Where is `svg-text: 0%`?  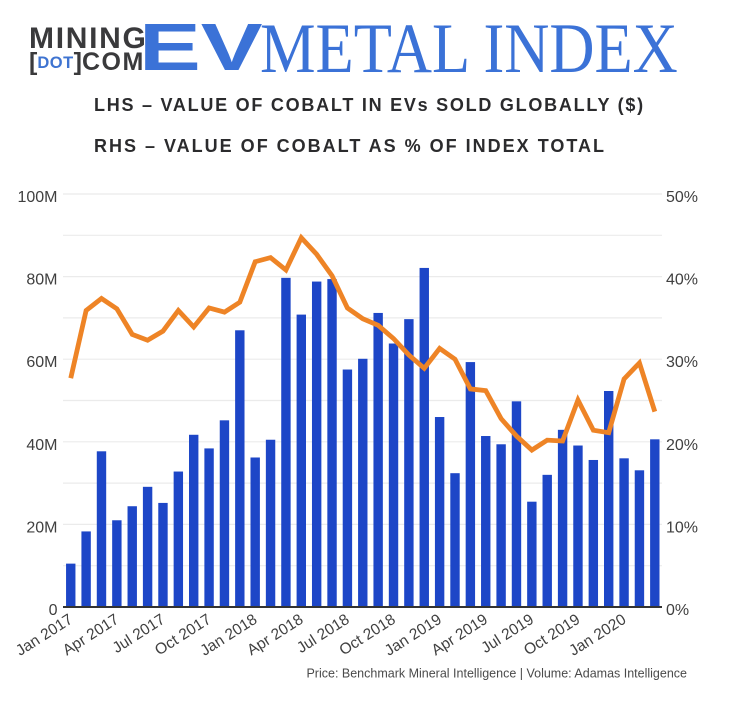 svg-text: 0% is located at coordinates (677, 610).